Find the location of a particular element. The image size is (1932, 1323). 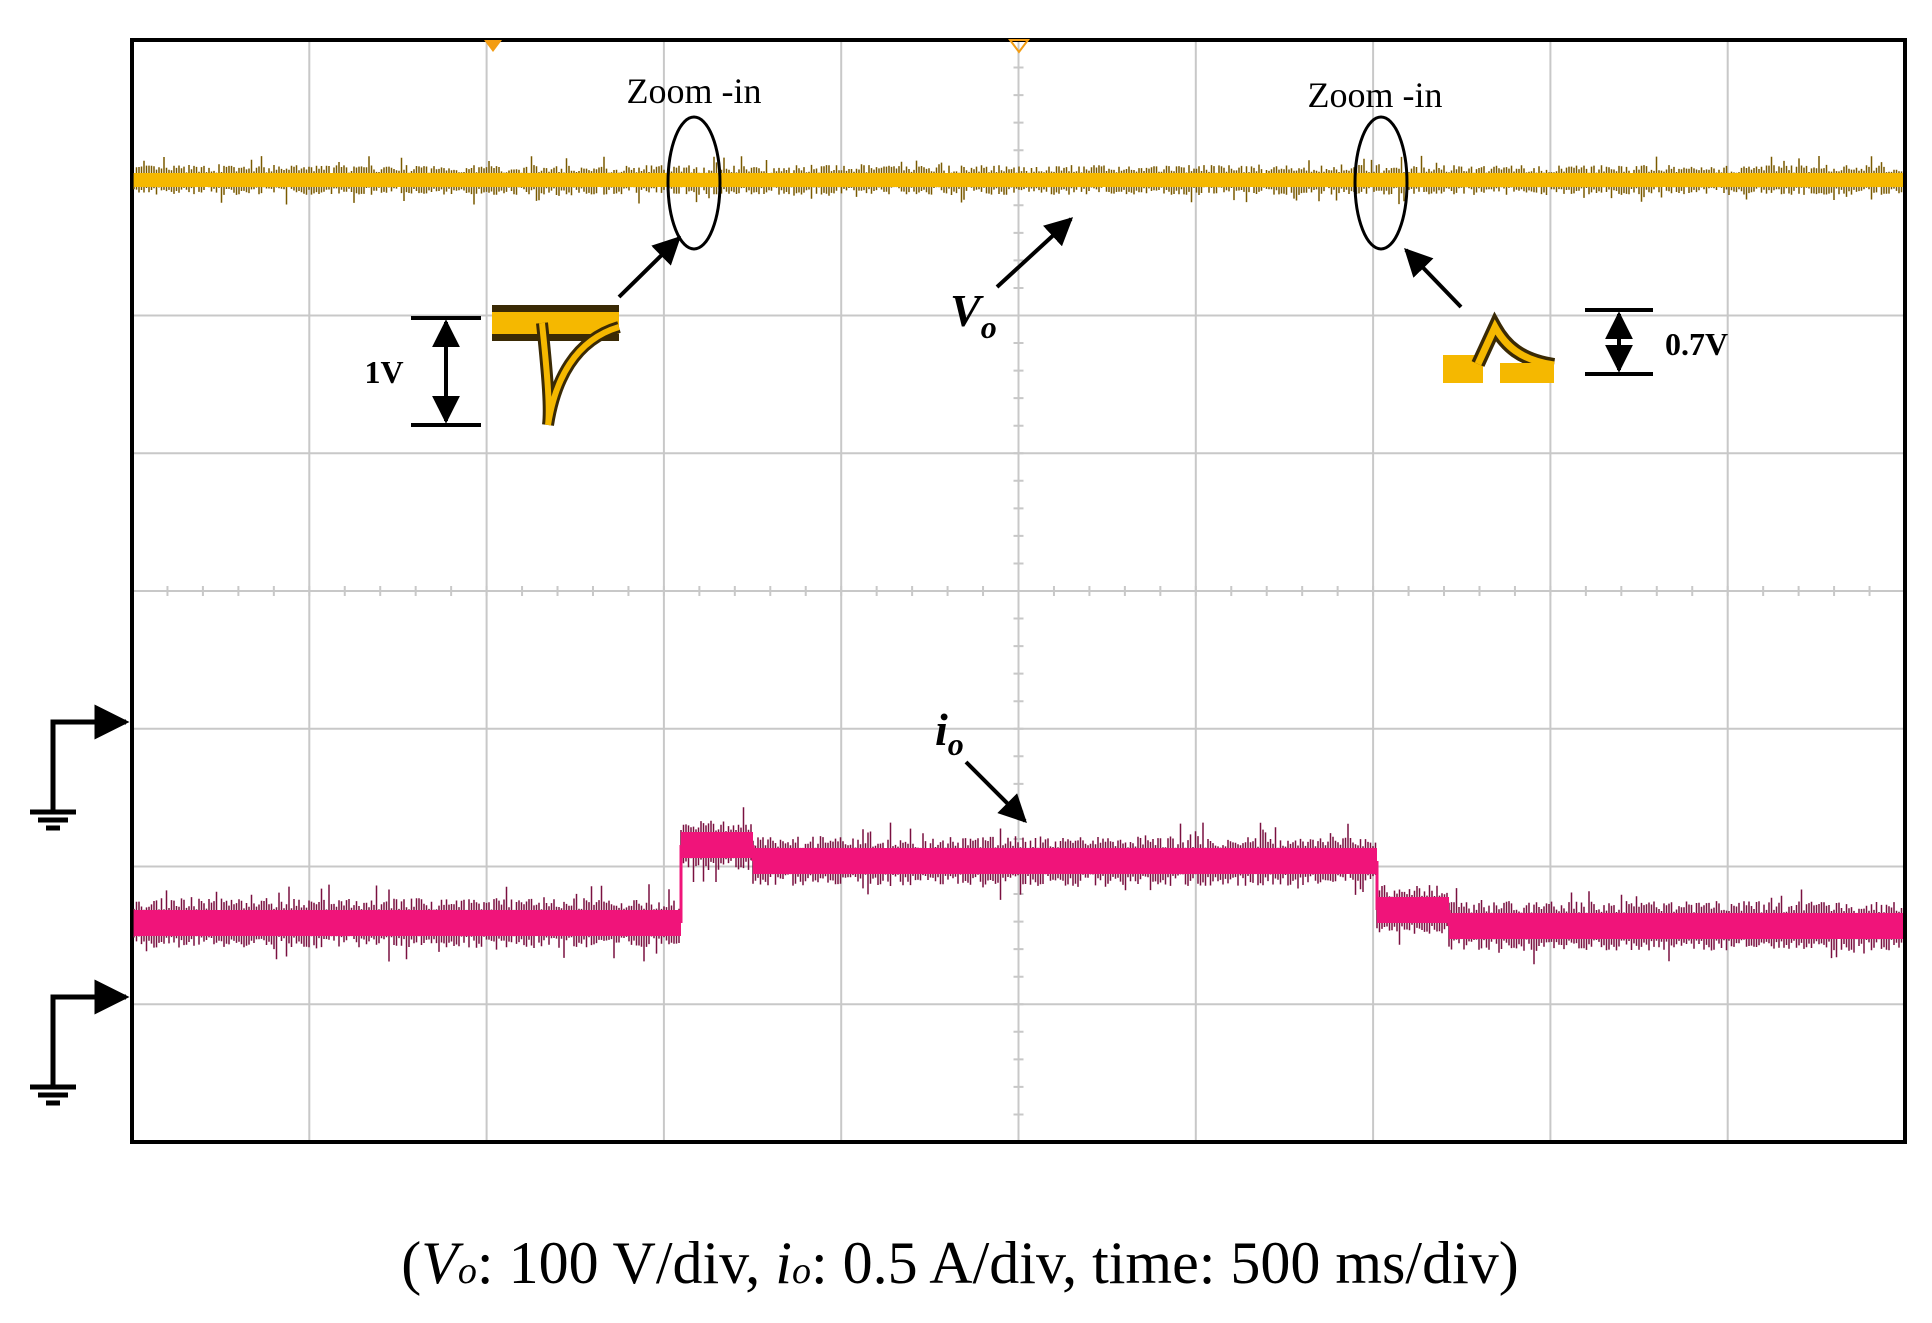

caption-part: ( is located at coordinates (411, 1263).